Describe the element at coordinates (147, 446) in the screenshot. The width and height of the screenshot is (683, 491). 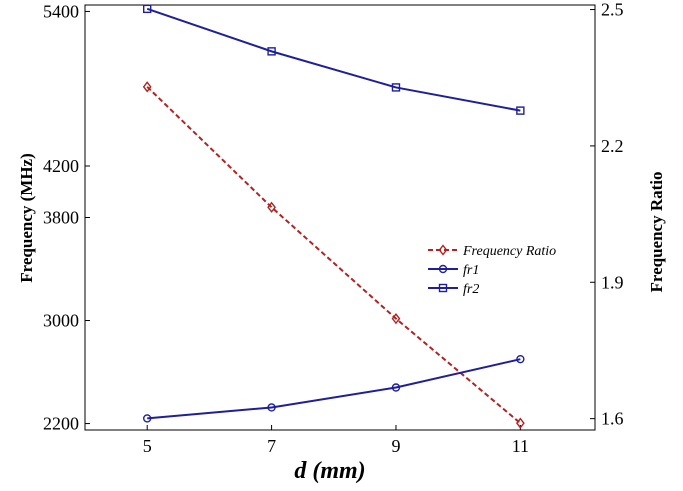
I see `x-tick-label: 5` at that location.